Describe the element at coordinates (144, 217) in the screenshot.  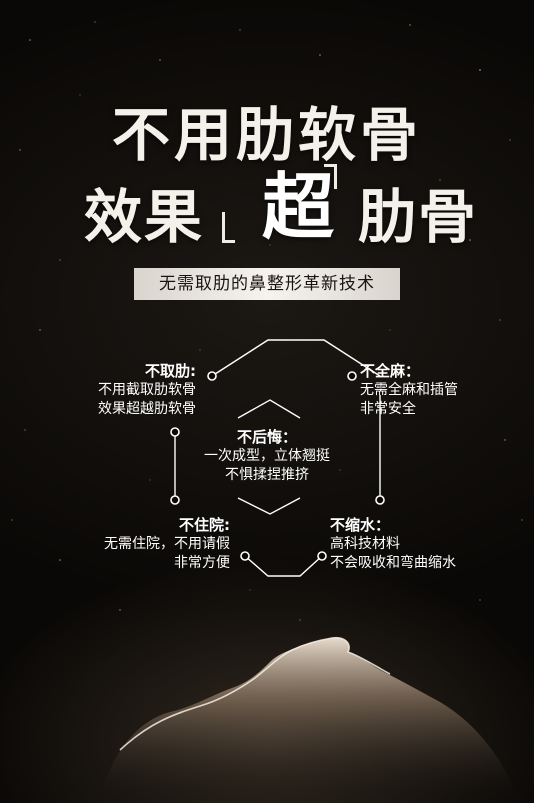
I see `title-line-2-start: 效果` at that location.